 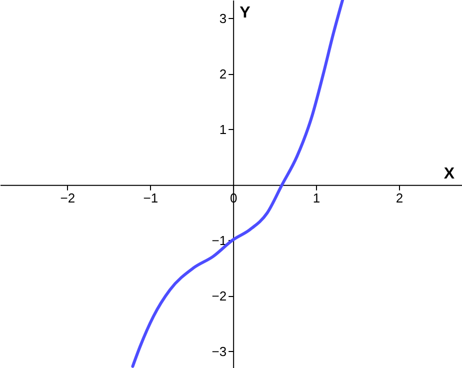 I want to click on y-tick-label: −1, so click(x=219, y=240).